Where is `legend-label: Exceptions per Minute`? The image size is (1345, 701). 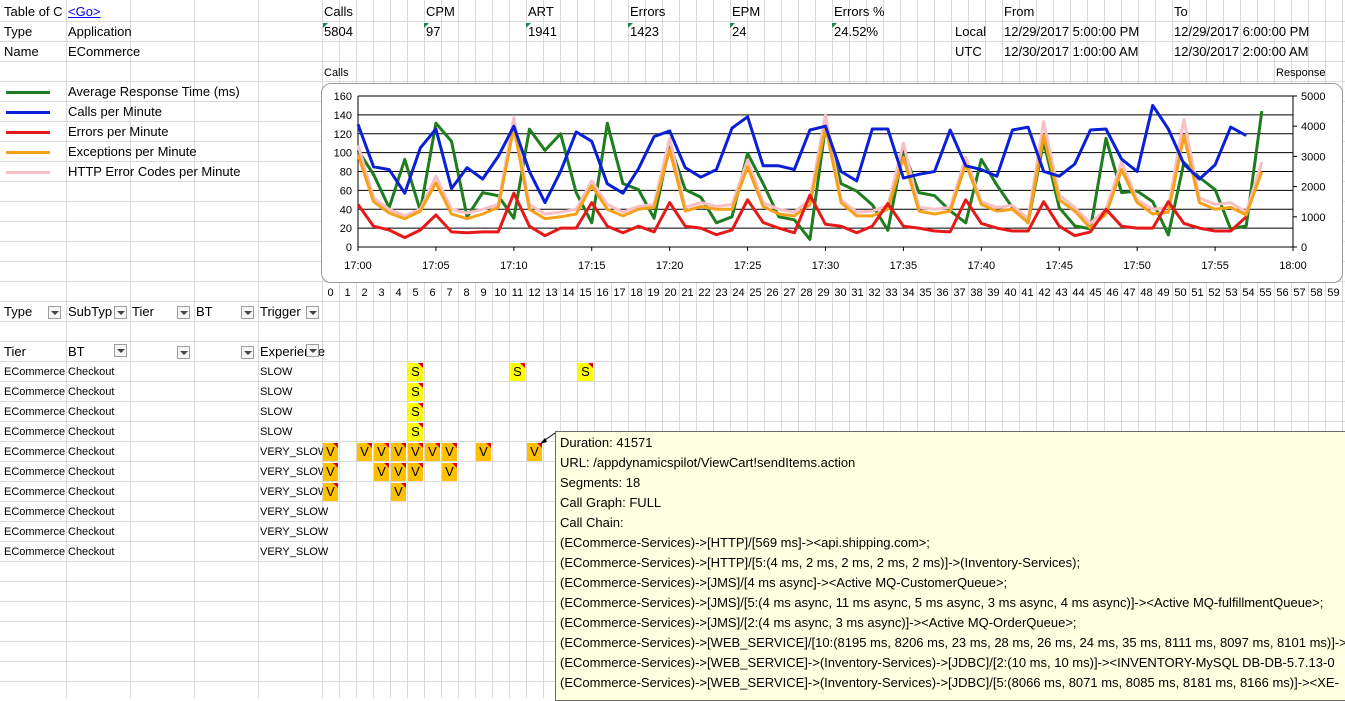 legend-label: Exceptions per Minute is located at coordinates (132, 151).